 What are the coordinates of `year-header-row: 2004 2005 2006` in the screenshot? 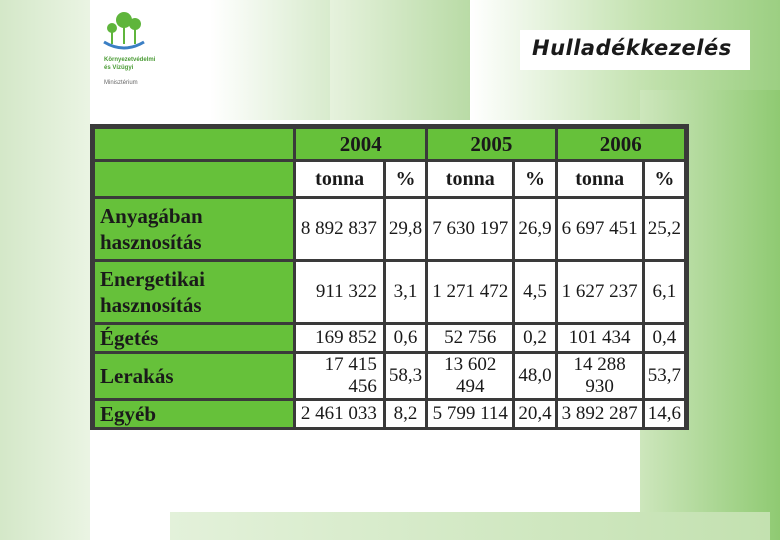 It's located at (389, 144).